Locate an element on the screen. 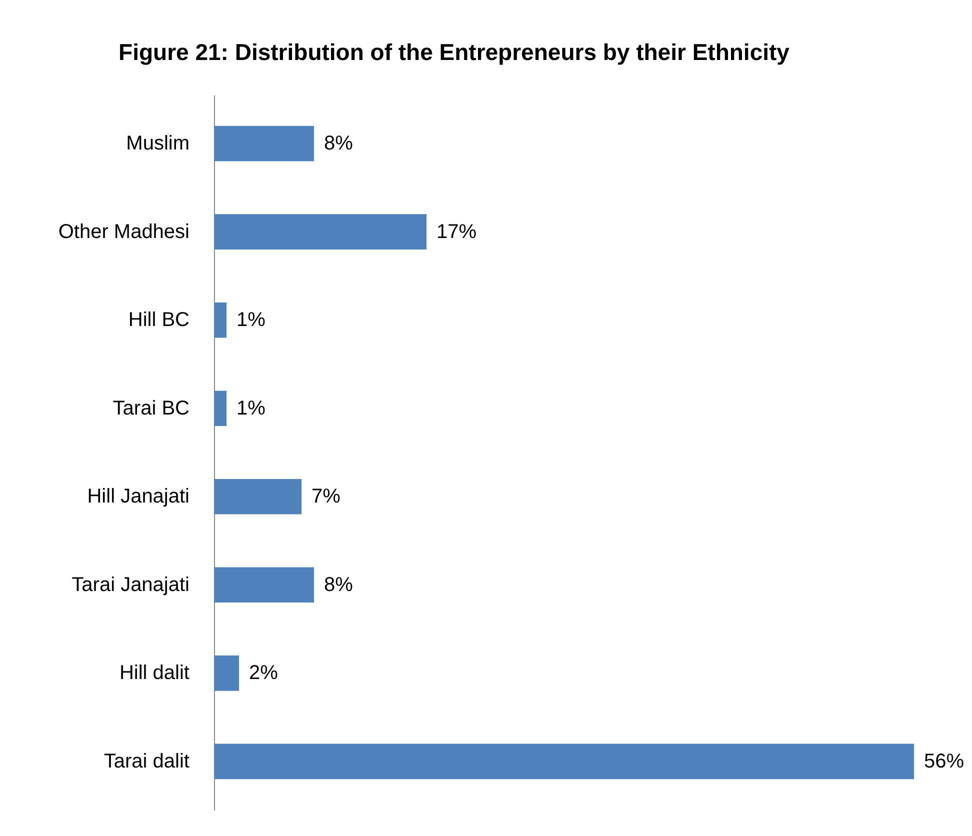  data-label: 2% is located at coordinates (263, 673).